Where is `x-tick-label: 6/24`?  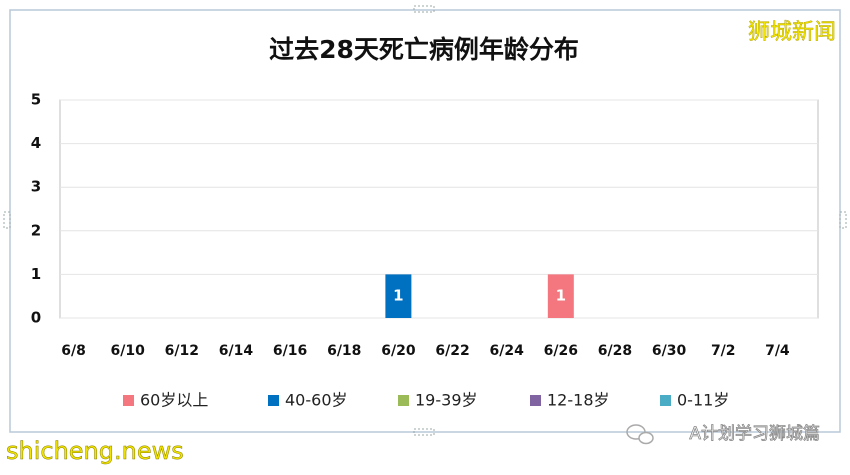 x-tick-label: 6/24 is located at coordinates (507, 351).